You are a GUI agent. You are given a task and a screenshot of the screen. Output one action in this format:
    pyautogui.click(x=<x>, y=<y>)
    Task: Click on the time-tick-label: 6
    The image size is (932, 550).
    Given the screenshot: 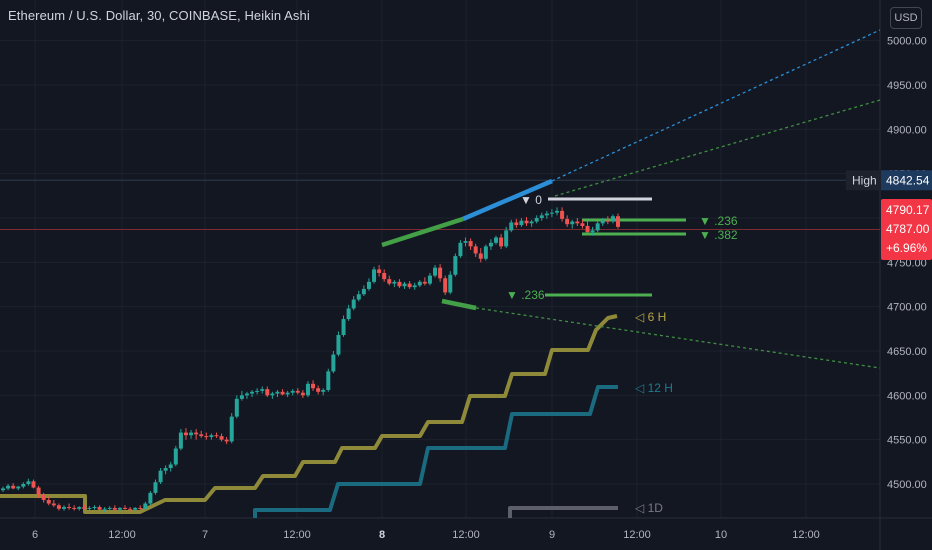 What is the action you would take?
    pyautogui.click(x=35, y=535)
    